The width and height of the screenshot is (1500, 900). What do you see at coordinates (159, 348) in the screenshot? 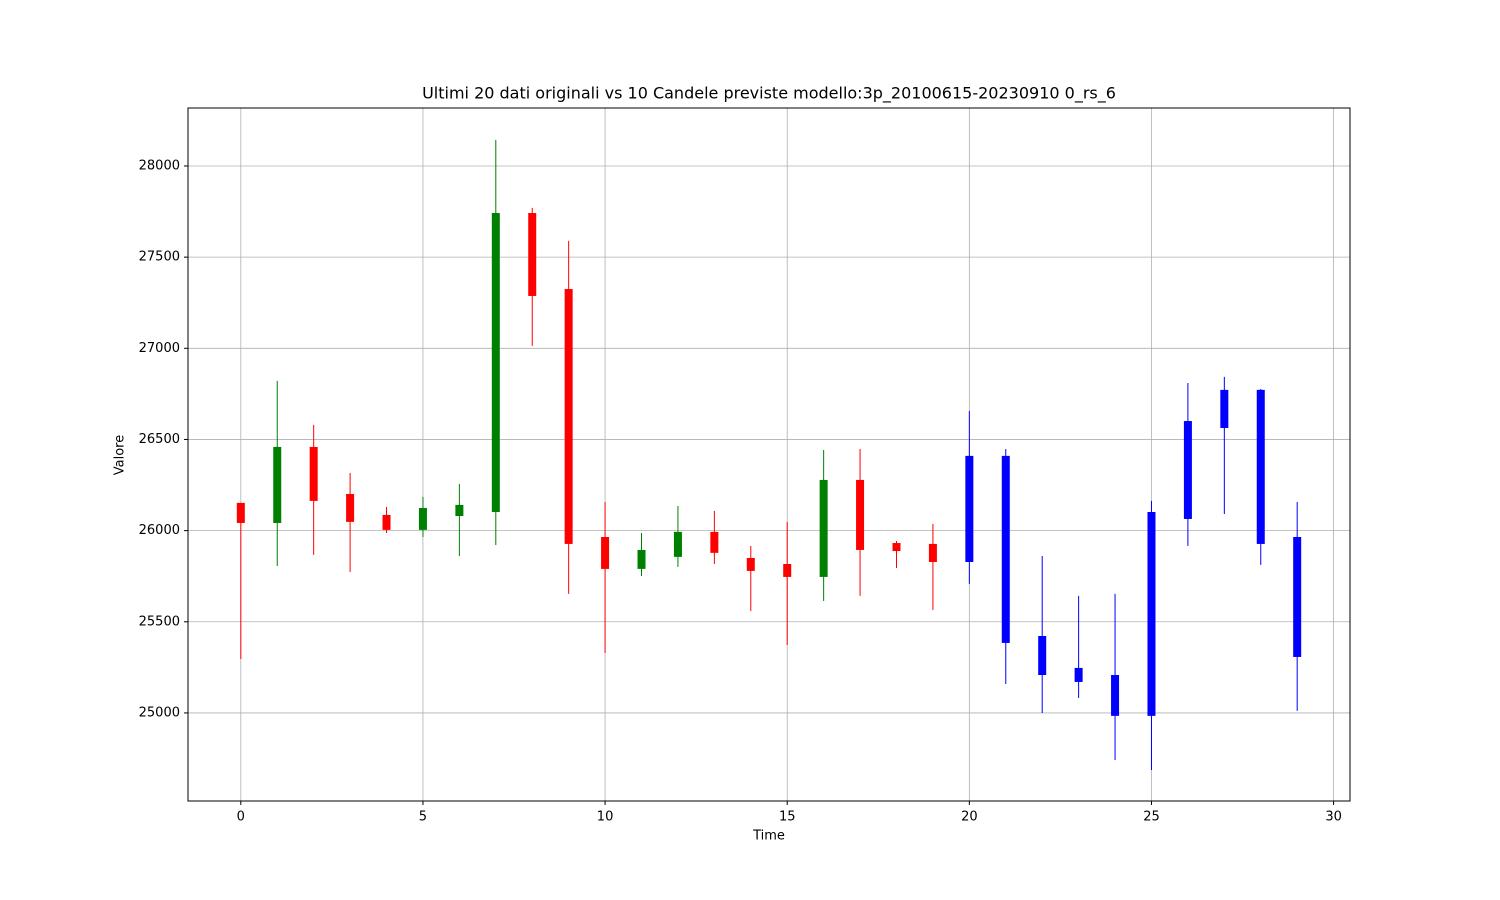
I see `y-tick-label: 27000` at bounding box center [159, 348].